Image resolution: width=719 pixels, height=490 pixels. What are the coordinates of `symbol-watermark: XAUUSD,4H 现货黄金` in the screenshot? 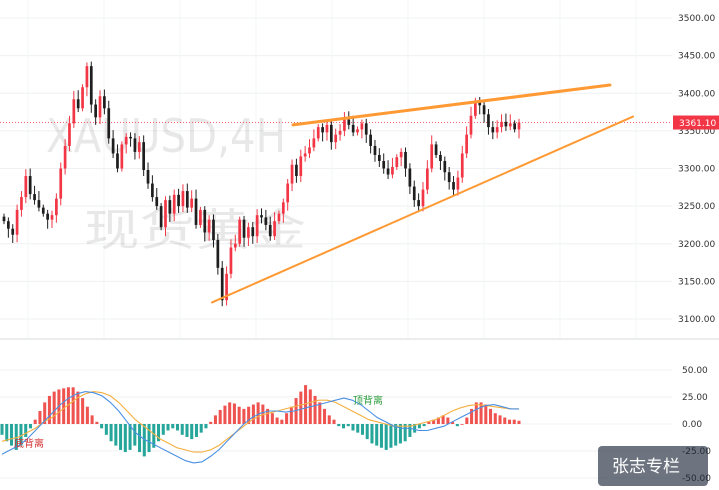 It's located at (176, 182).